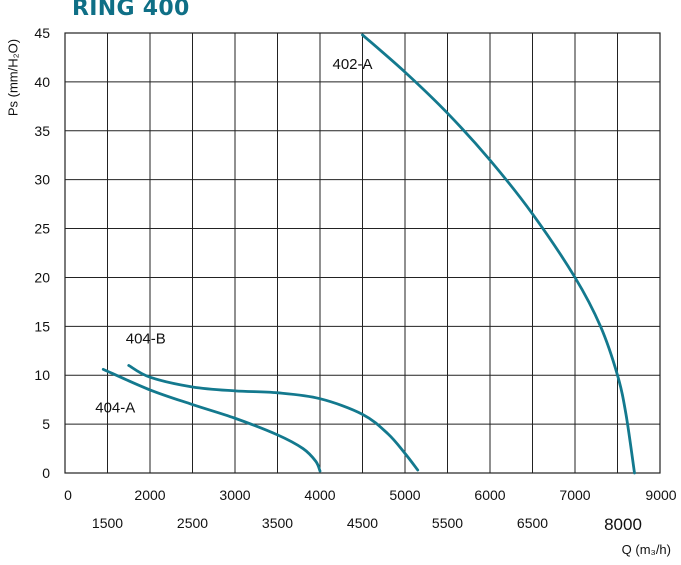 Image resolution: width=681 pixels, height=565 pixels. What do you see at coordinates (42, 326) in the screenshot?
I see `y-tick-label: 15` at bounding box center [42, 326].